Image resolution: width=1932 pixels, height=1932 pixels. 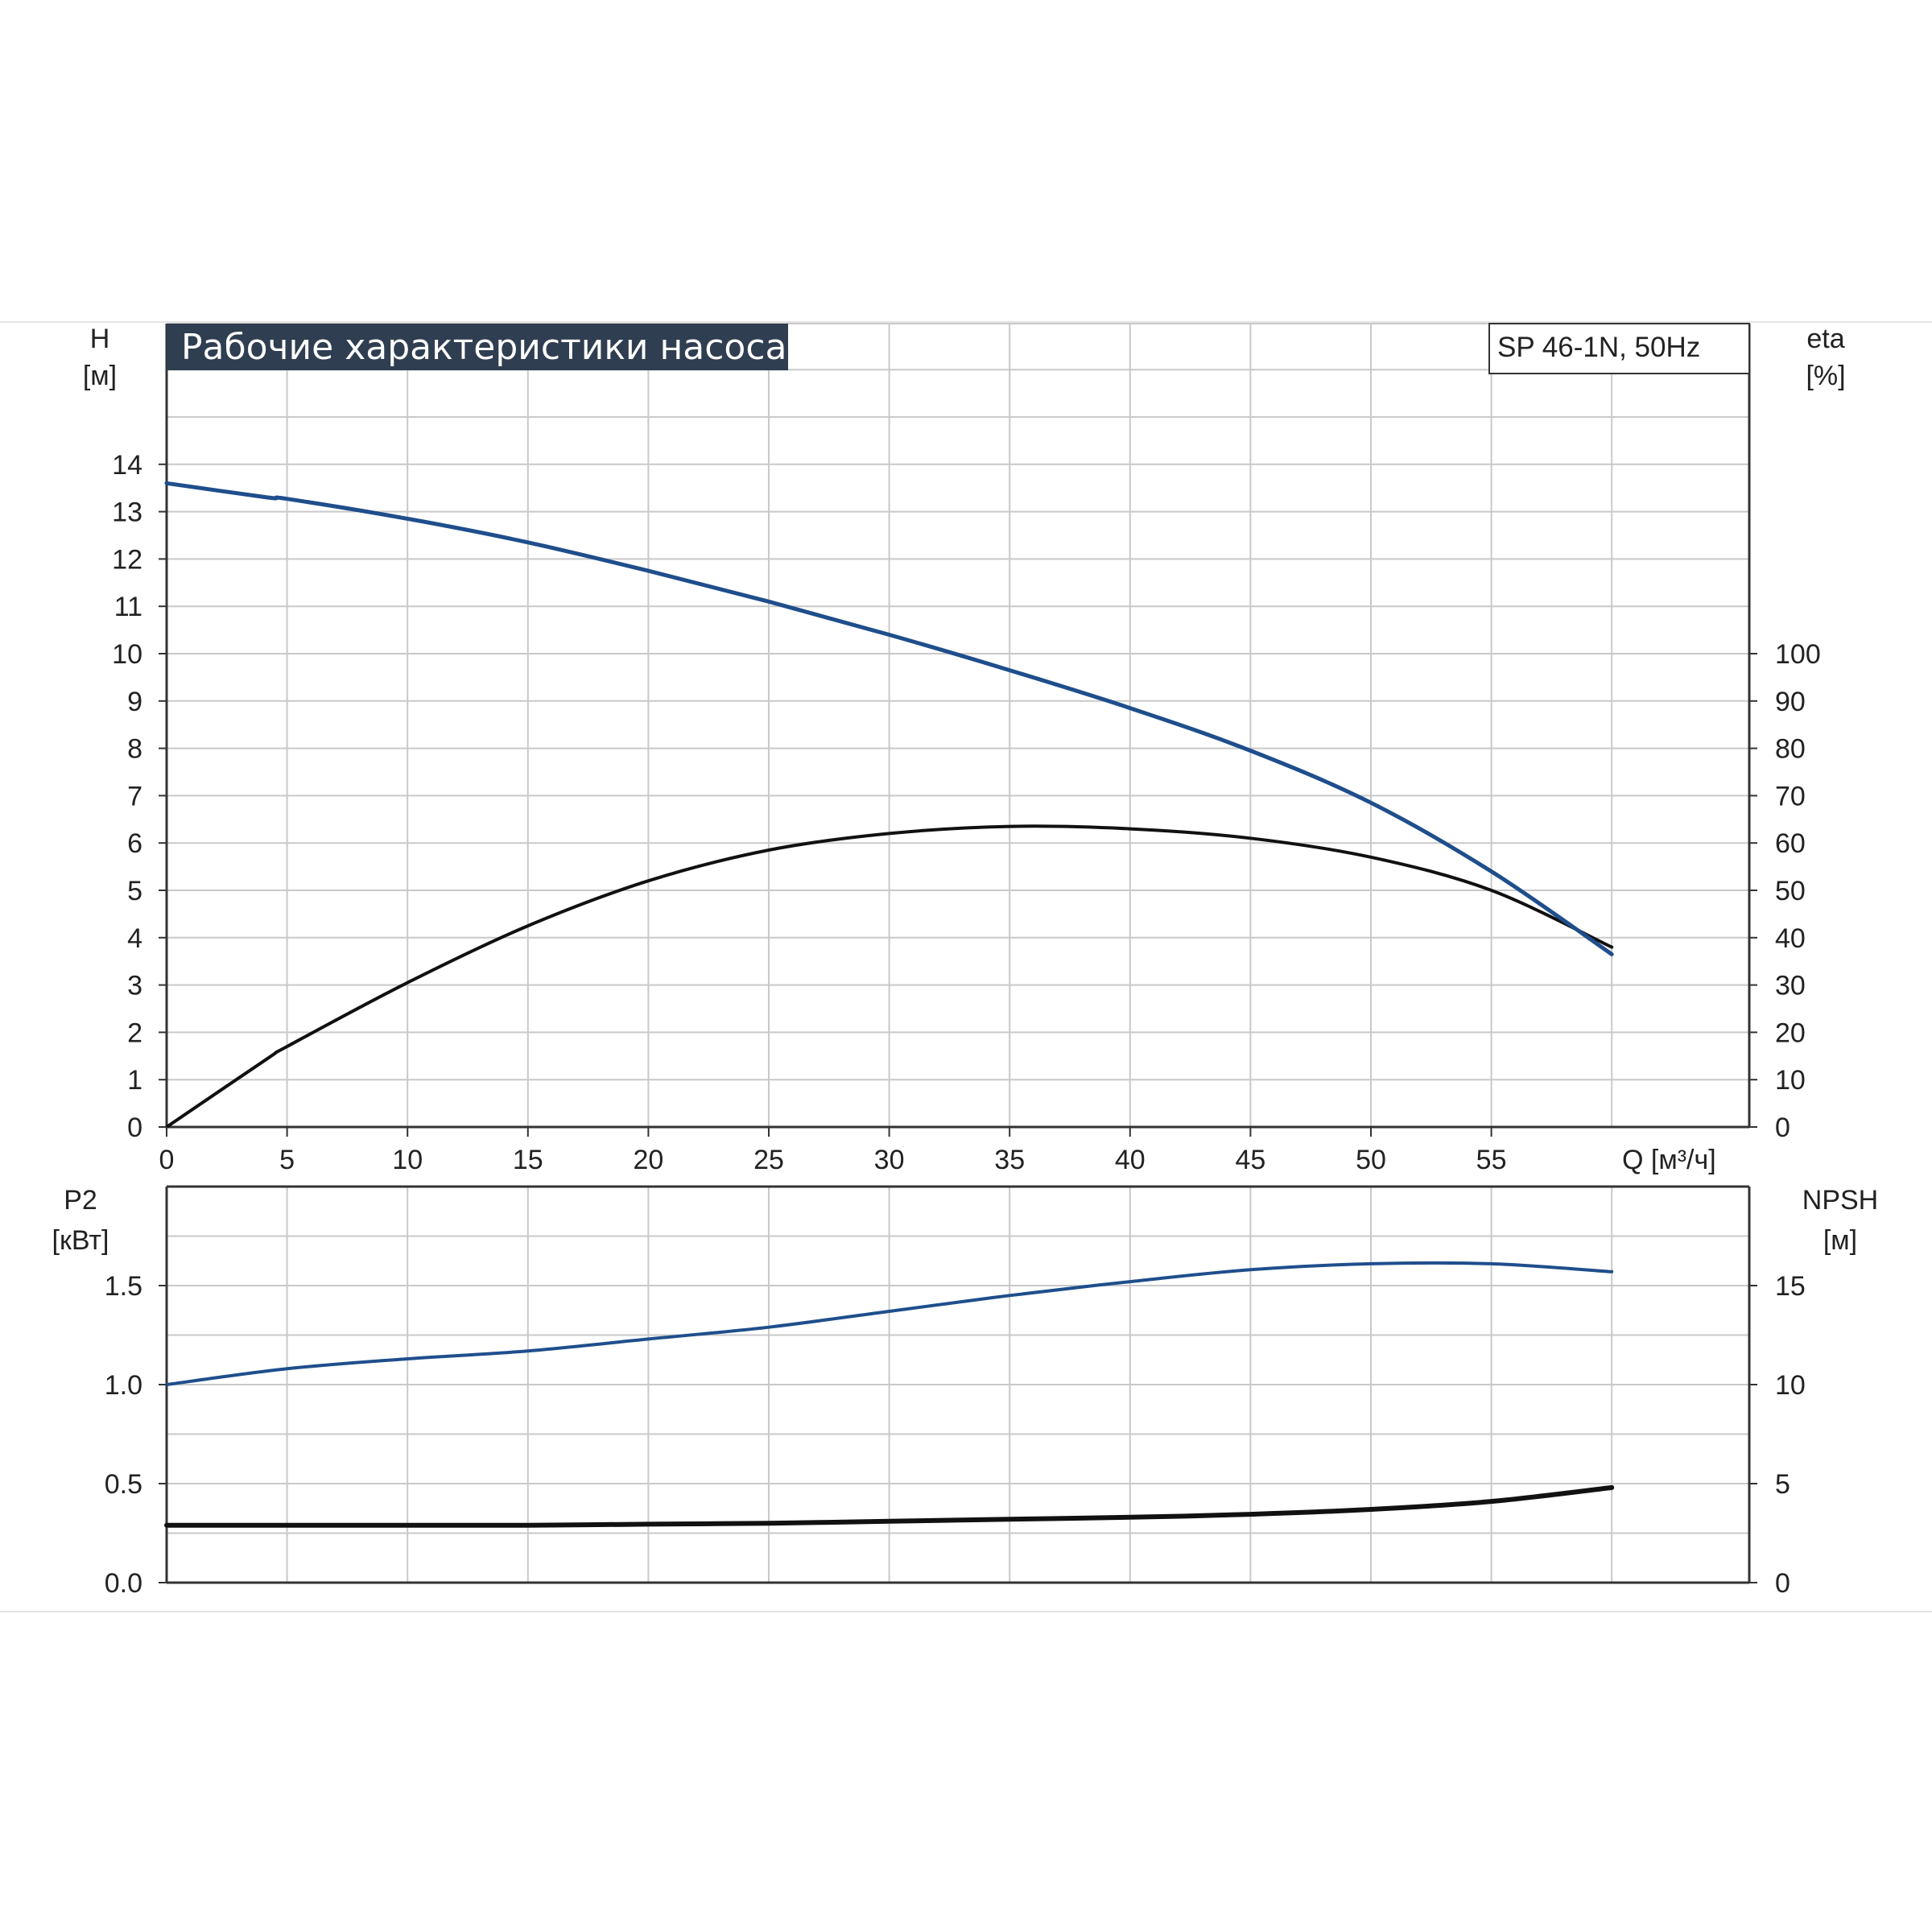 I want to click on q-tick-label: 55, so click(x=1491, y=1160).